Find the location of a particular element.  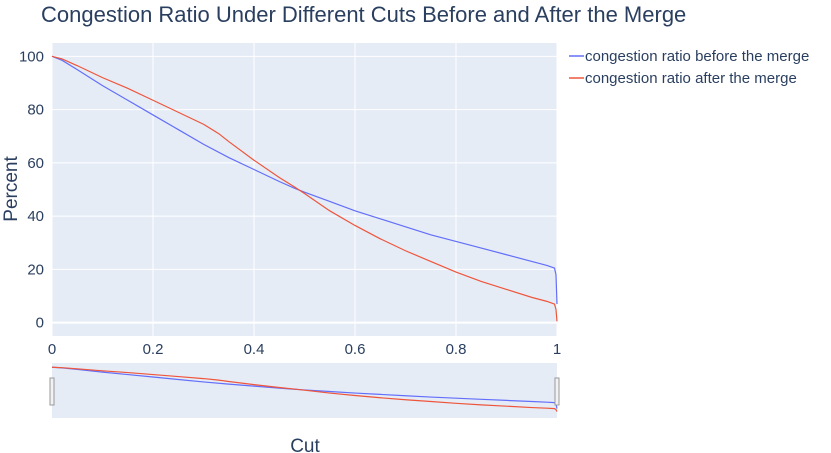

y-tick-label: 40 is located at coordinates (35, 216).